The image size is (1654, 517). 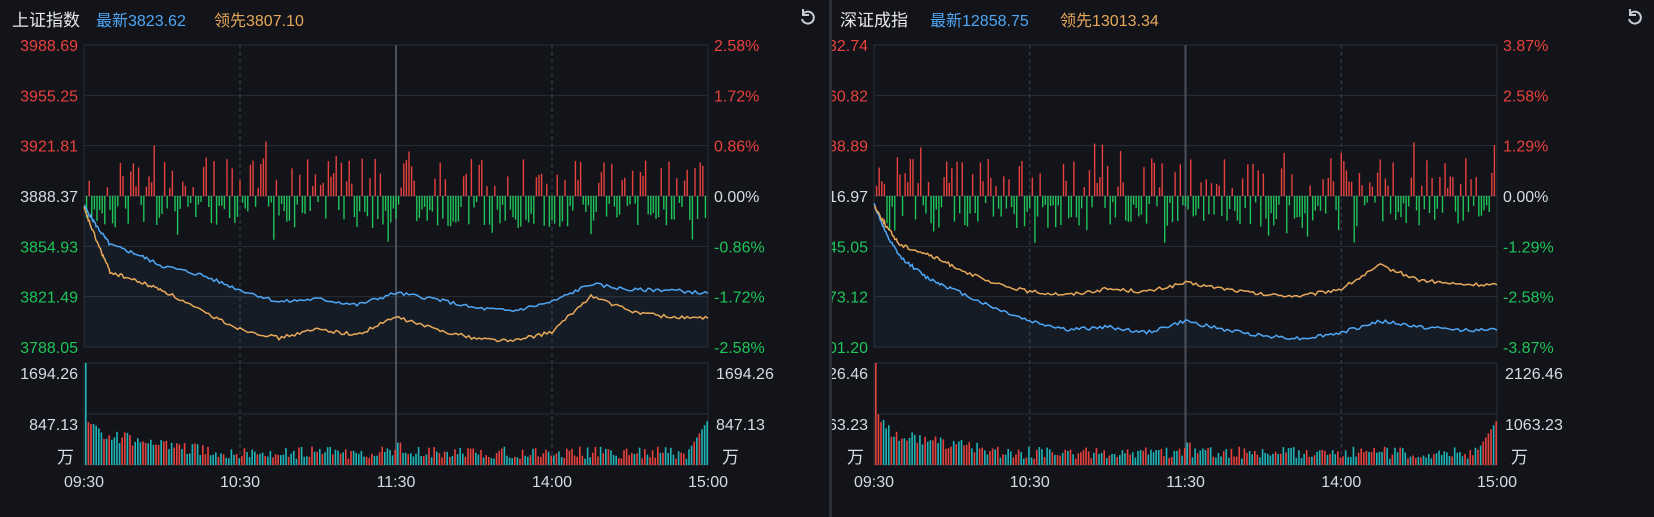 What do you see at coordinates (49, 298) in the screenshot?
I see `price-tick-label: 3821.49` at bounding box center [49, 298].